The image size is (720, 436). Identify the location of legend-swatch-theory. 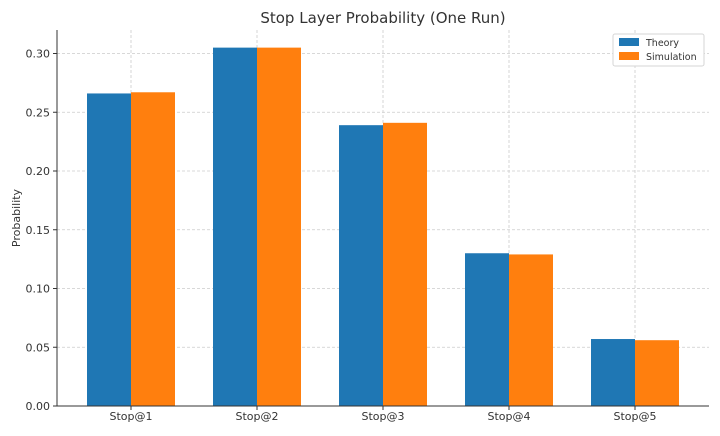
(629, 42).